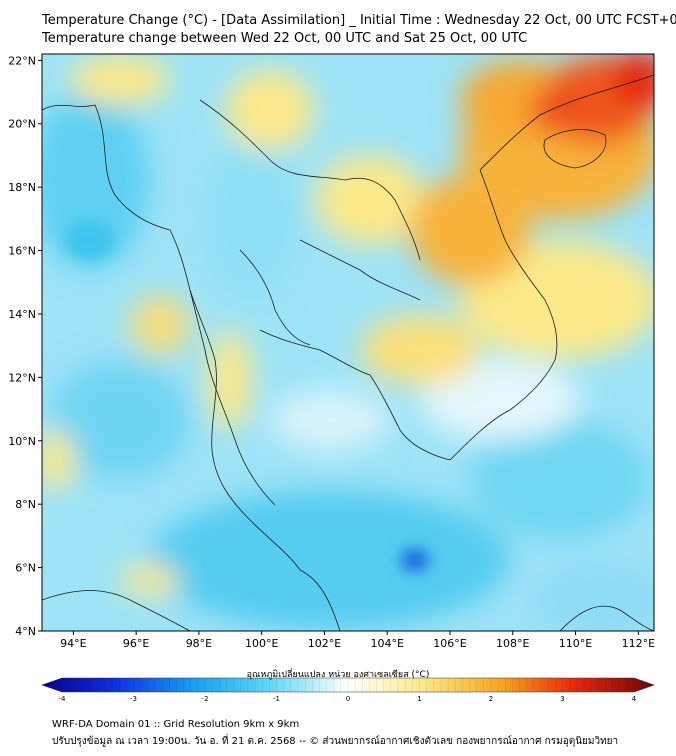  Describe the element at coordinates (261, 643) in the screenshot. I see `lon-tick-label: 100°E` at that location.